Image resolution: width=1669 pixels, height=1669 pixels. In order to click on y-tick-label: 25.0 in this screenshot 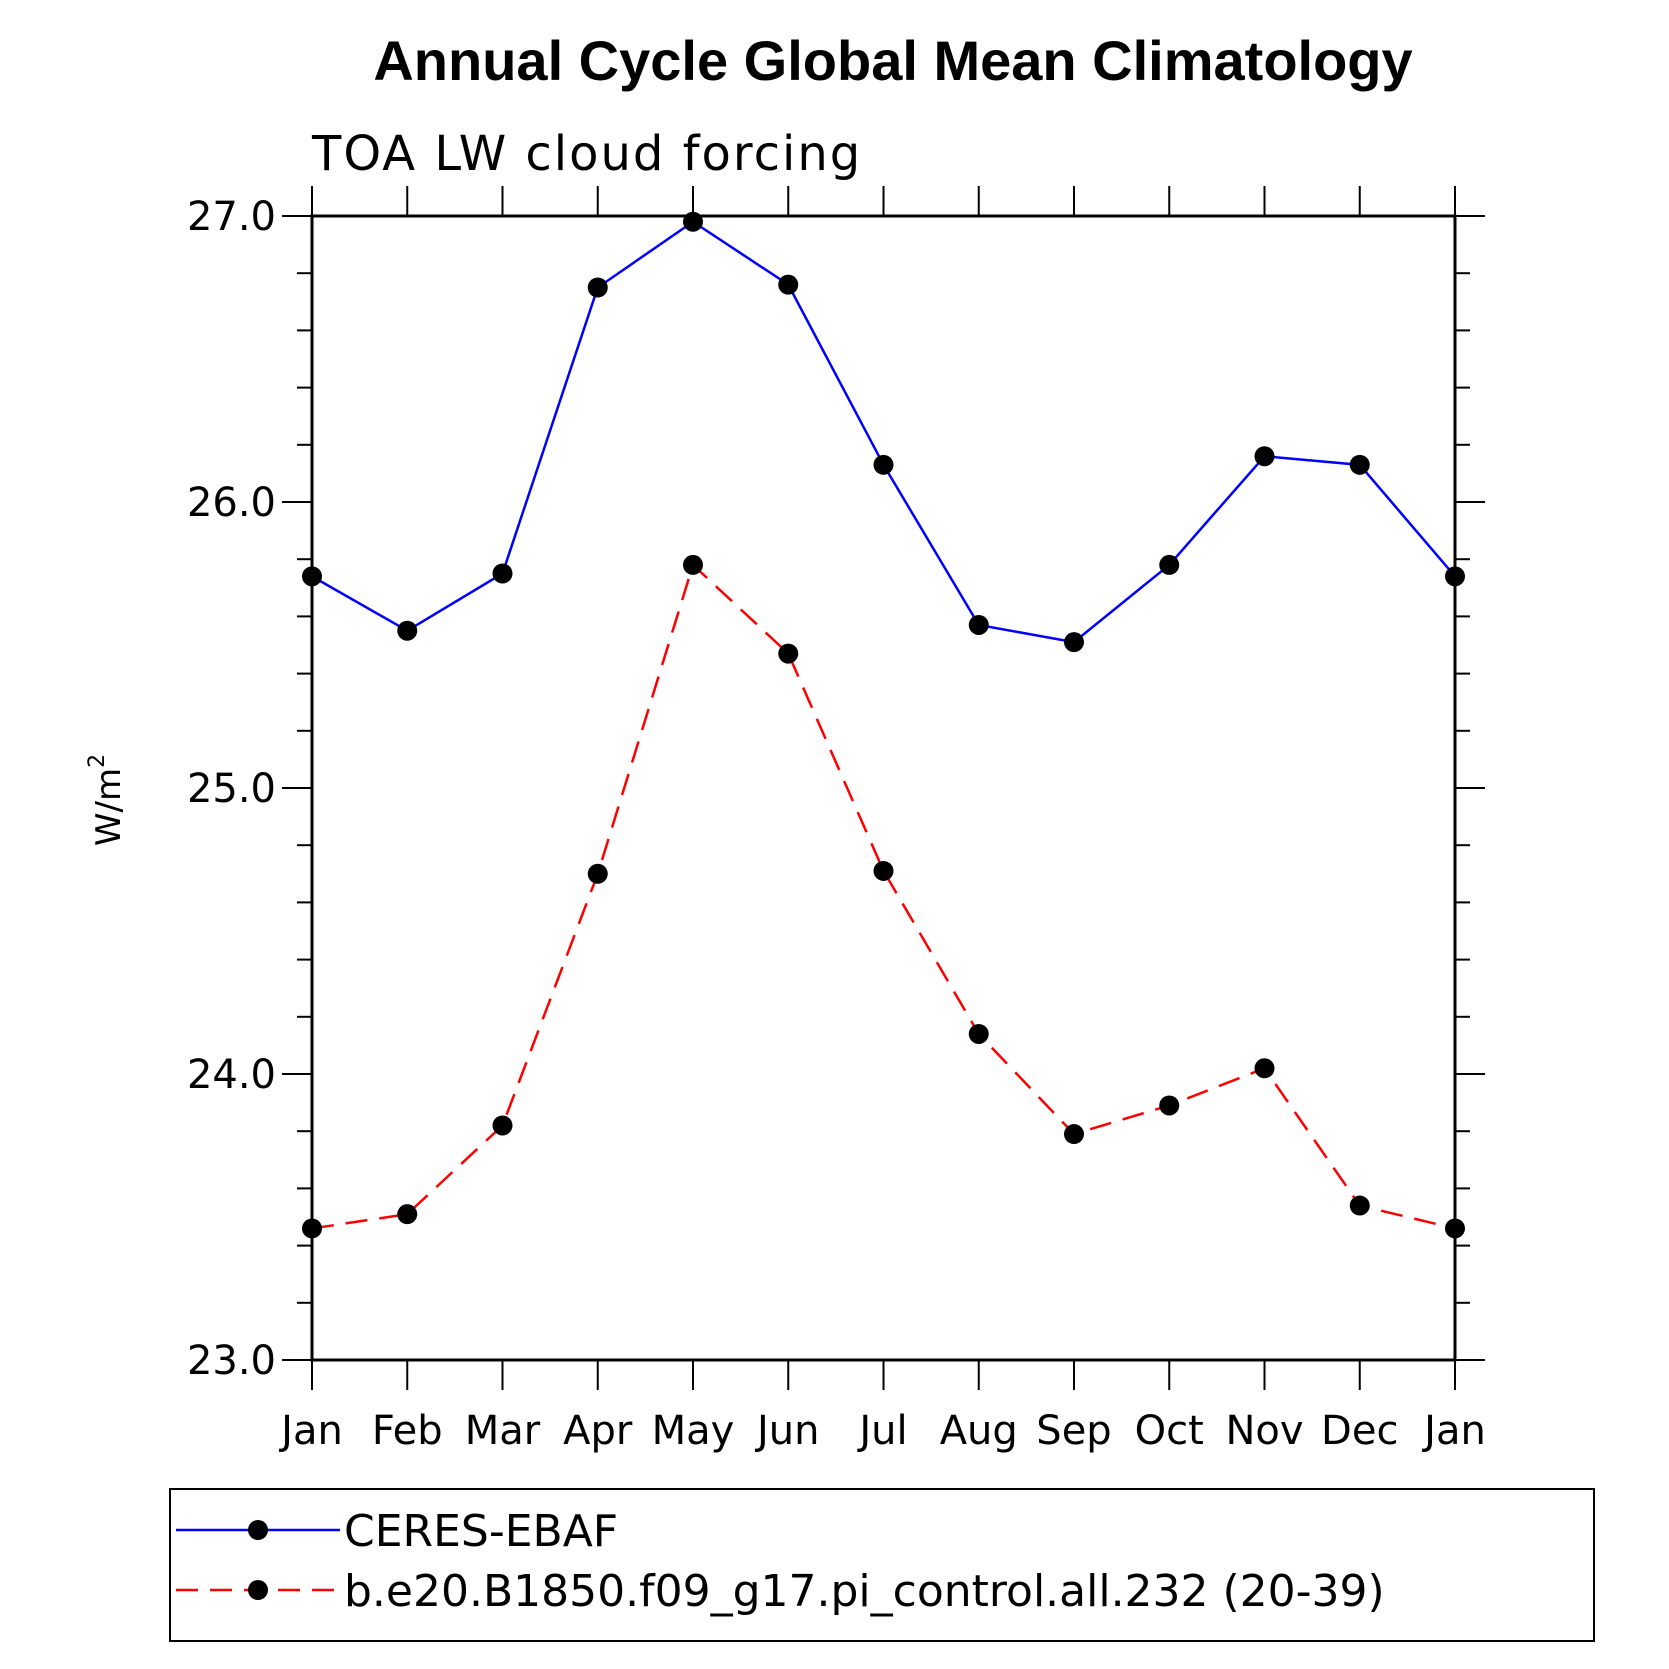, I will do `click(231, 789)`.